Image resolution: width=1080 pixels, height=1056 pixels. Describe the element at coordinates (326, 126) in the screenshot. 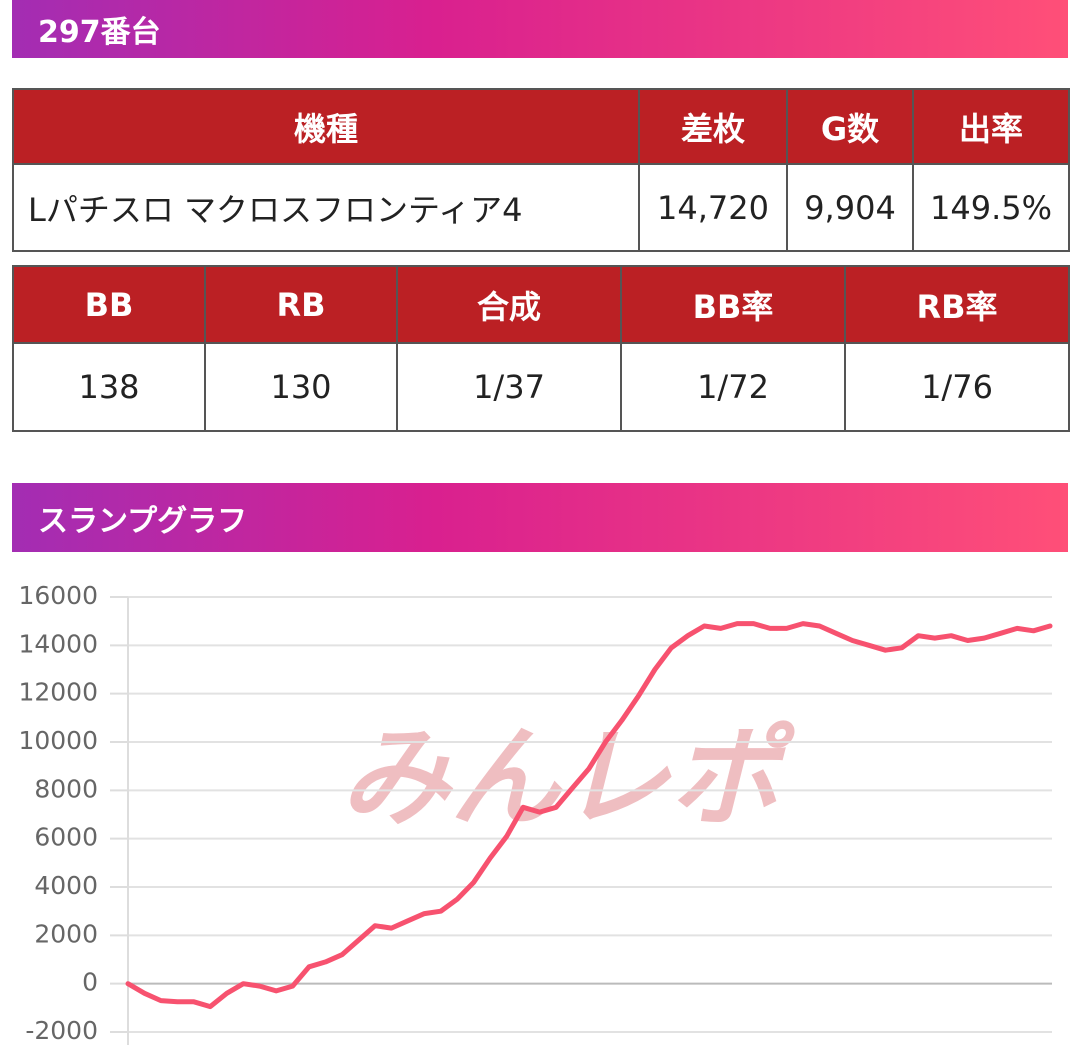

I see `column-header: 機種` at that location.